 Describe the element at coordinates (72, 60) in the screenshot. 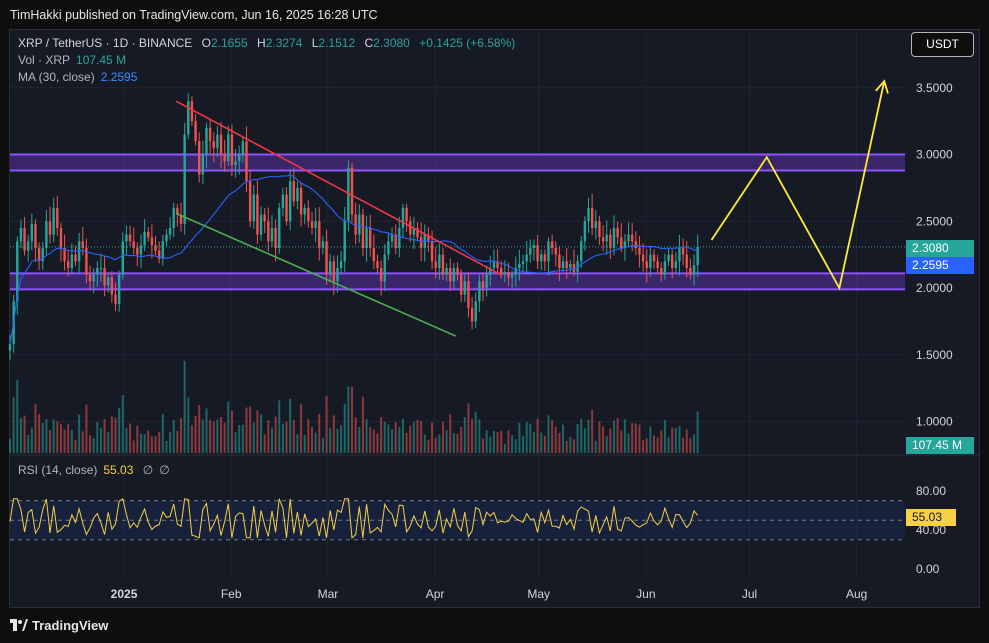

I see `legend-volume: Vol · XRP 107.45 M` at that location.